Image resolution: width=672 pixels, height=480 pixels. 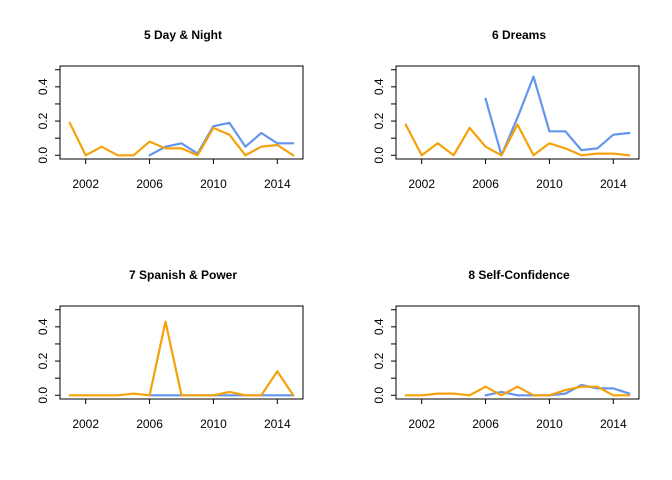 I want to click on panel-3-frame, so click(x=181, y=352).